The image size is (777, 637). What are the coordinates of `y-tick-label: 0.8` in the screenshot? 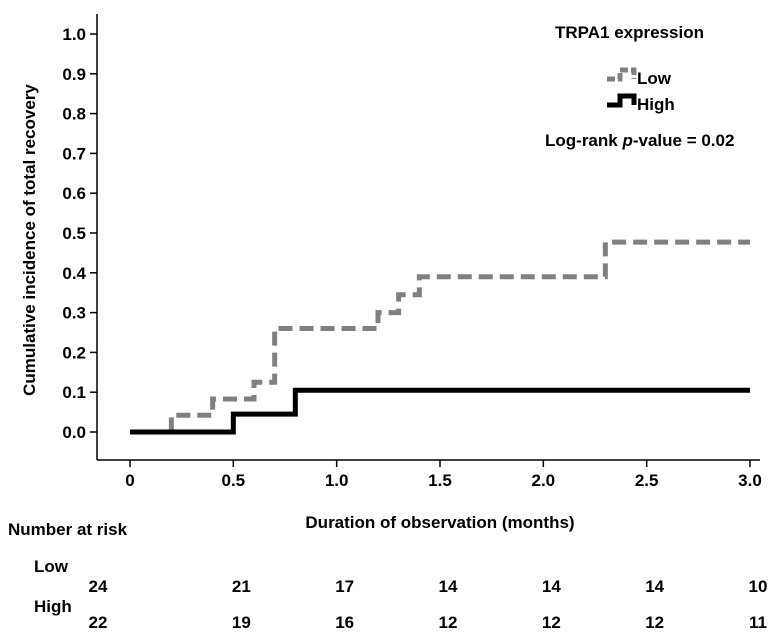 It's located at (74, 114).